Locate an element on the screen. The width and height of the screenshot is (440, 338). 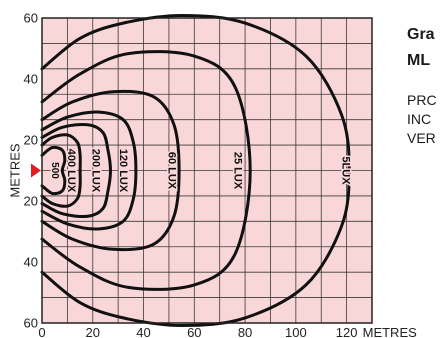
contour-label-25-lux: 25 LUX is located at coordinates (237, 171).